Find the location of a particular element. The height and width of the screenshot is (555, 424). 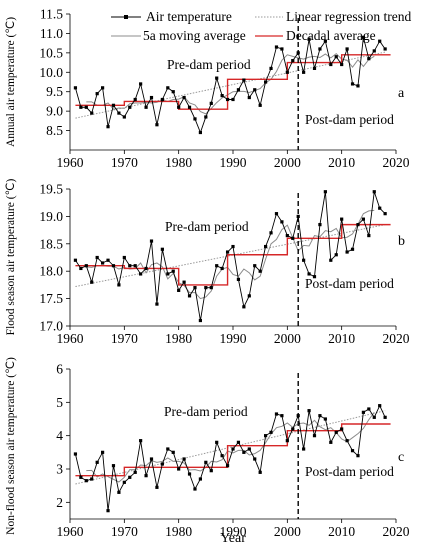

panel-c-air-point-2001 is located at coordinates (293, 429).